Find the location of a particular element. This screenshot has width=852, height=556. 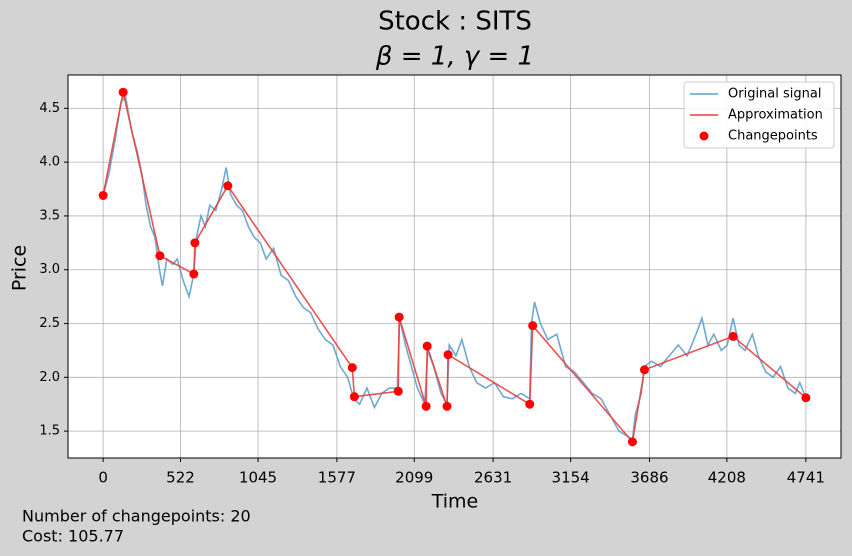

legend-label: Approximation is located at coordinates (775, 115).